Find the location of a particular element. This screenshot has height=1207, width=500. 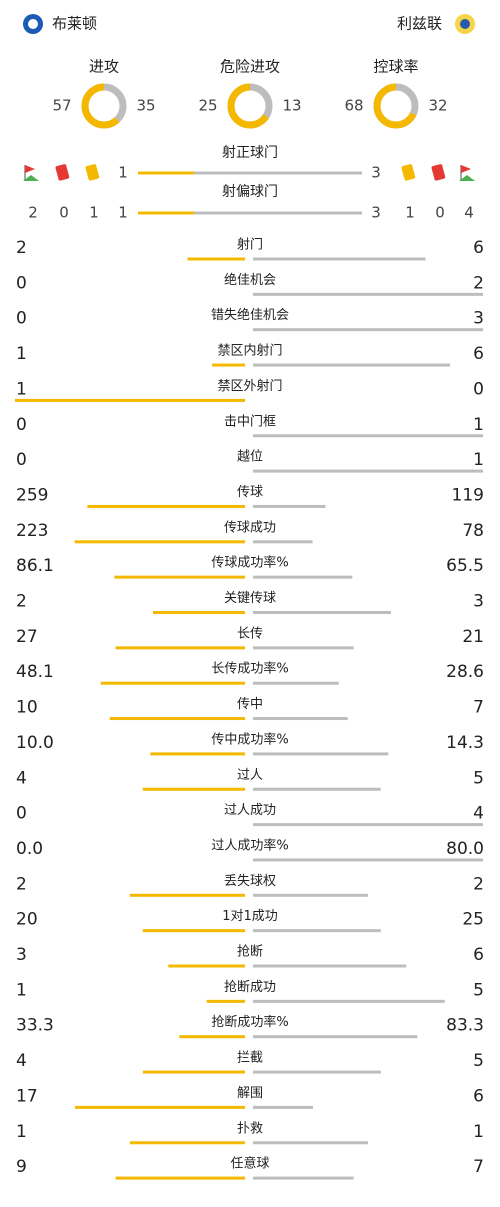

stat-away: 21 is located at coordinates (473, 637).